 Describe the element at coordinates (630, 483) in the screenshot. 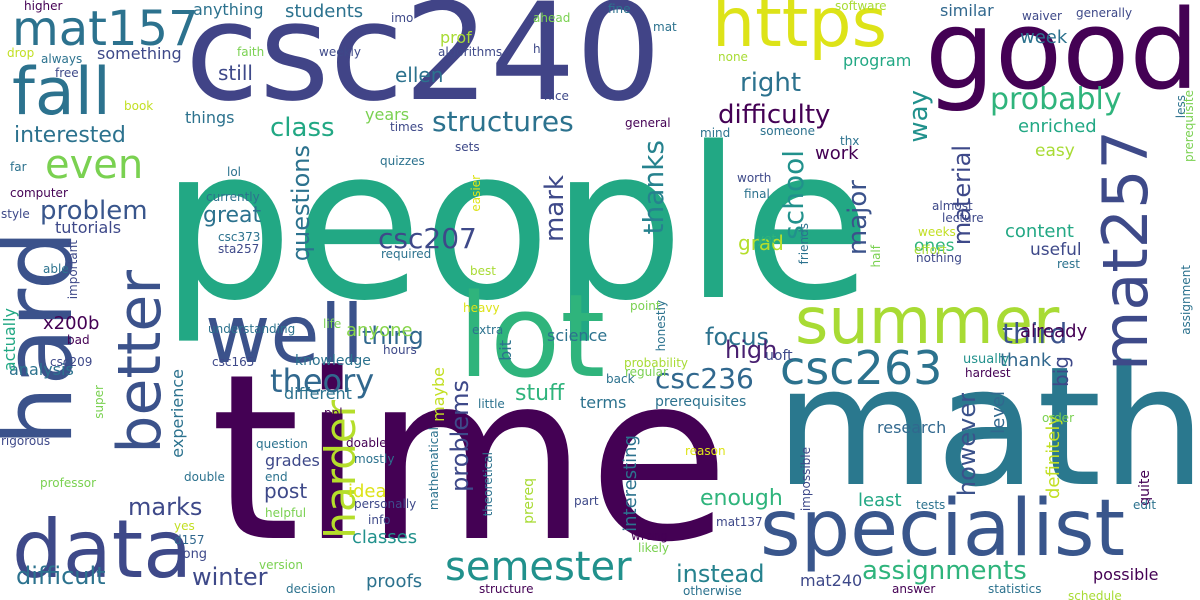

I see `word-interesting: interesting` at that location.